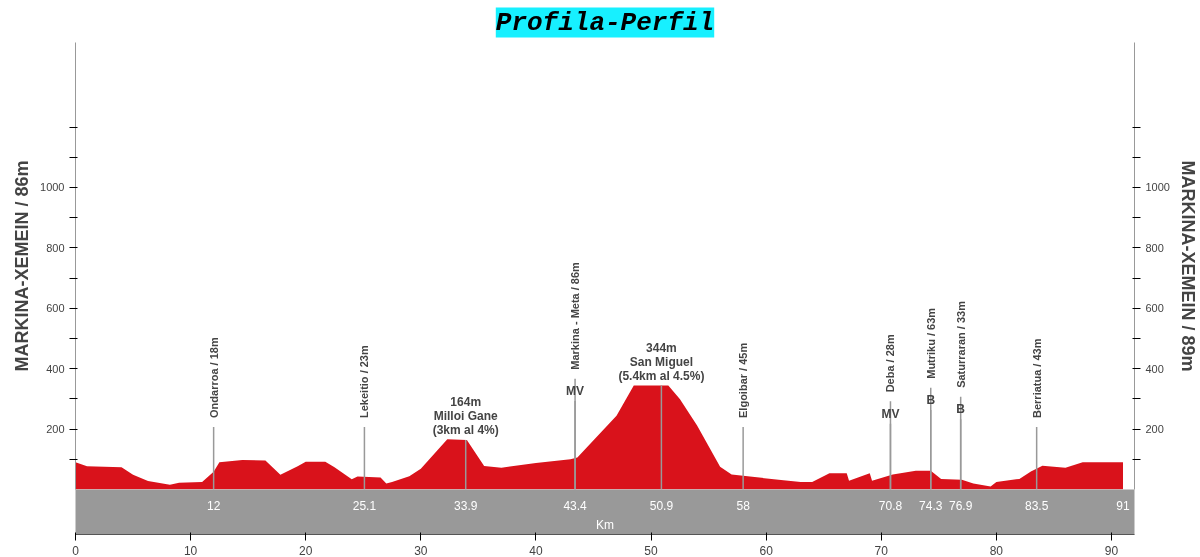 The height and width of the screenshot is (557, 1200). What do you see at coordinates (930, 343) in the screenshot?
I see `ref-line-label: Mutriku / 63m` at bounding box center [930, 343].